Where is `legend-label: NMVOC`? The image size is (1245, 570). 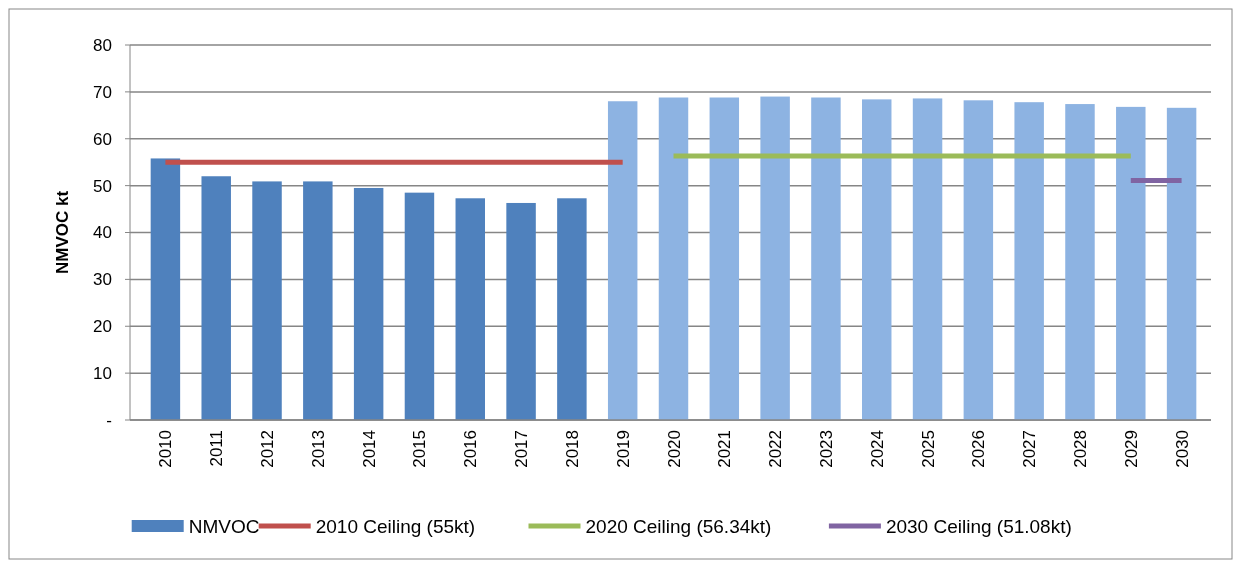 legend-label: NMVOC is located at coordinates (224, 526).